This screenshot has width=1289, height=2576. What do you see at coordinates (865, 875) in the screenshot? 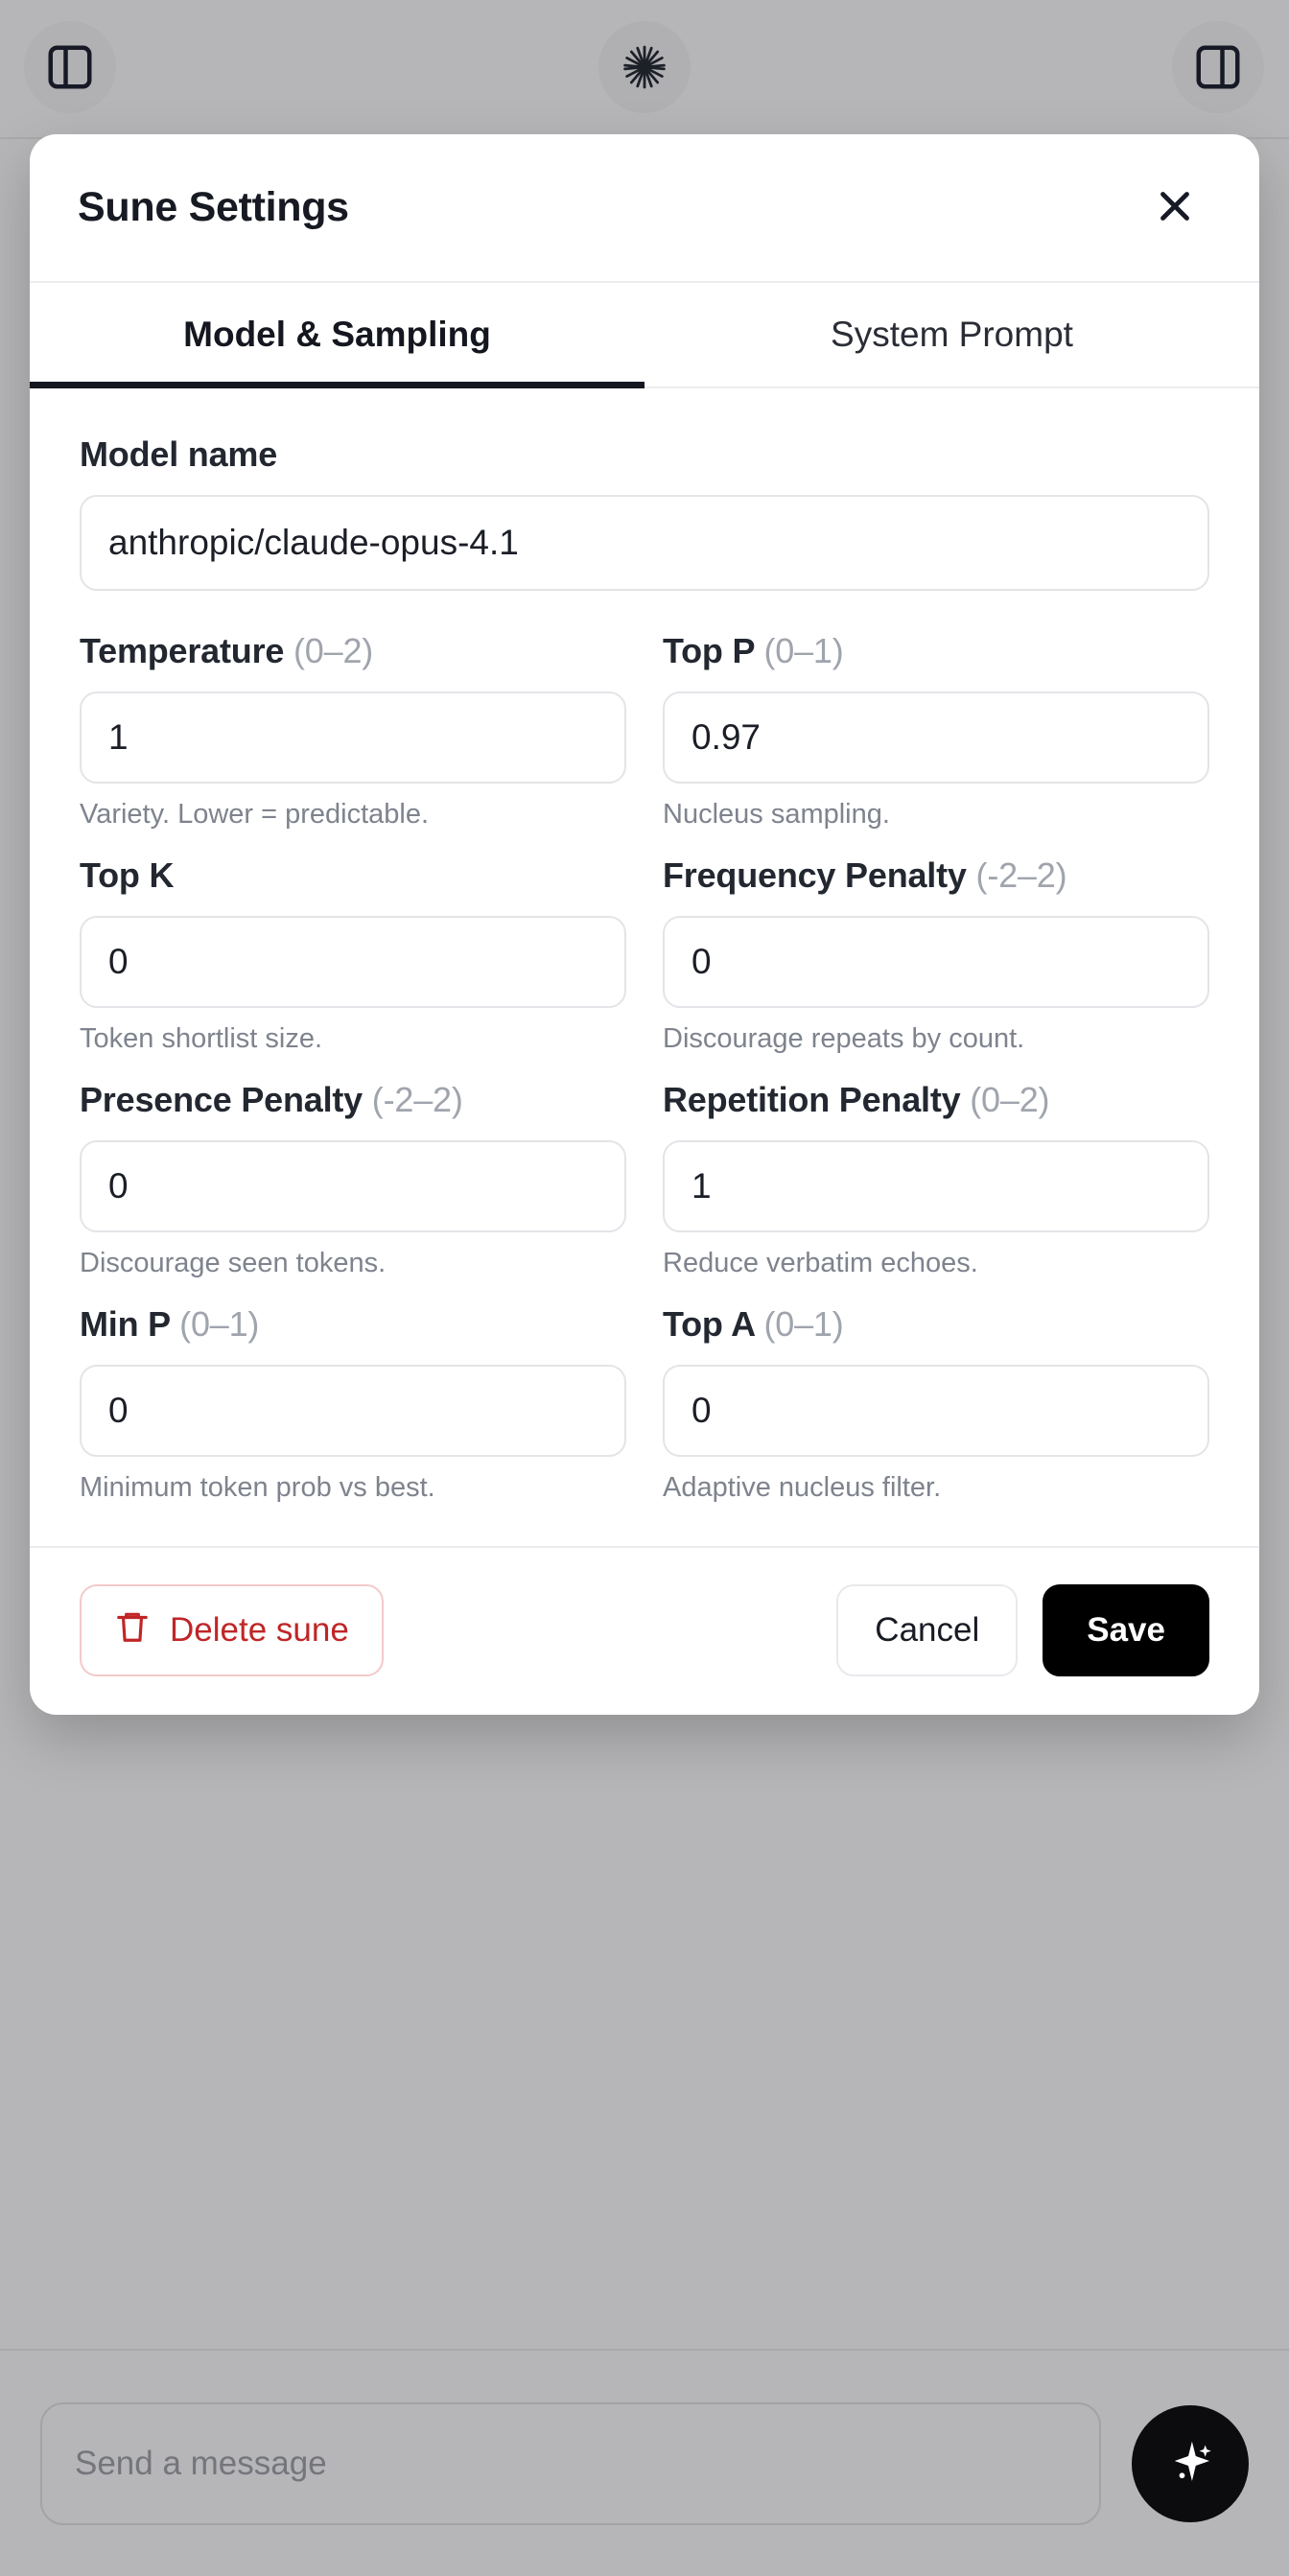
I see `field-label-frequency-penalty: Frequency Penalty (-2–2)` at bounding box center [865, 875].